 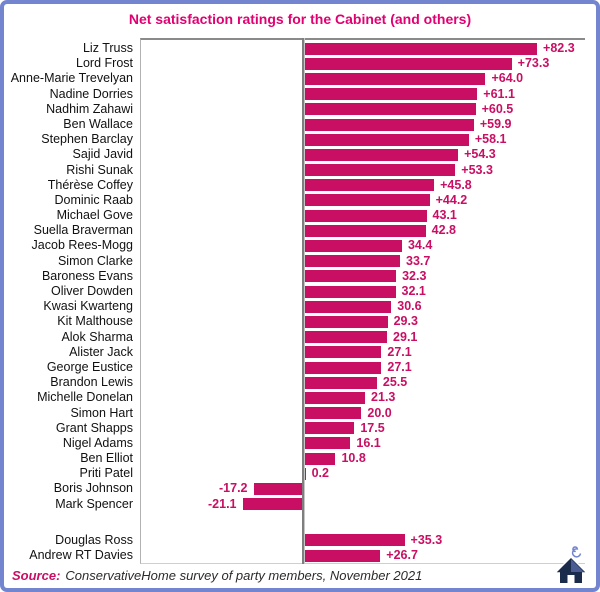 I want to click on bar-area: 30.6, so click(x=362, y=306).